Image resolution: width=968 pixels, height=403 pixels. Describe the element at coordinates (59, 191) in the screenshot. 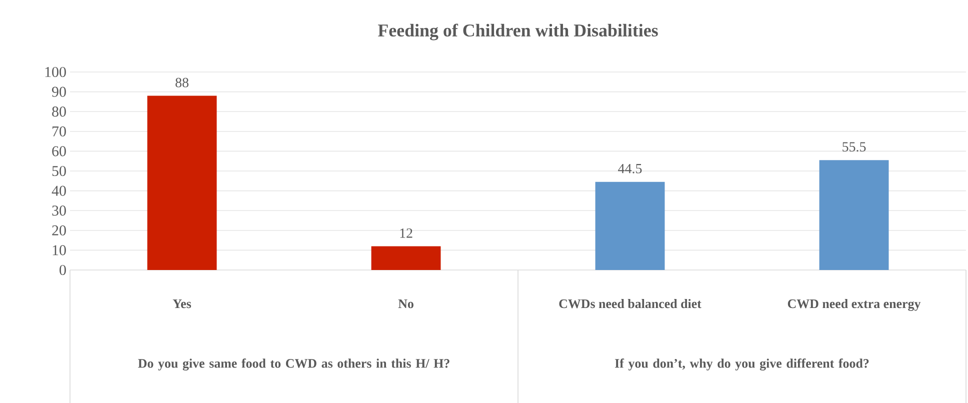

I see `y-tick-label: 40` at that location.